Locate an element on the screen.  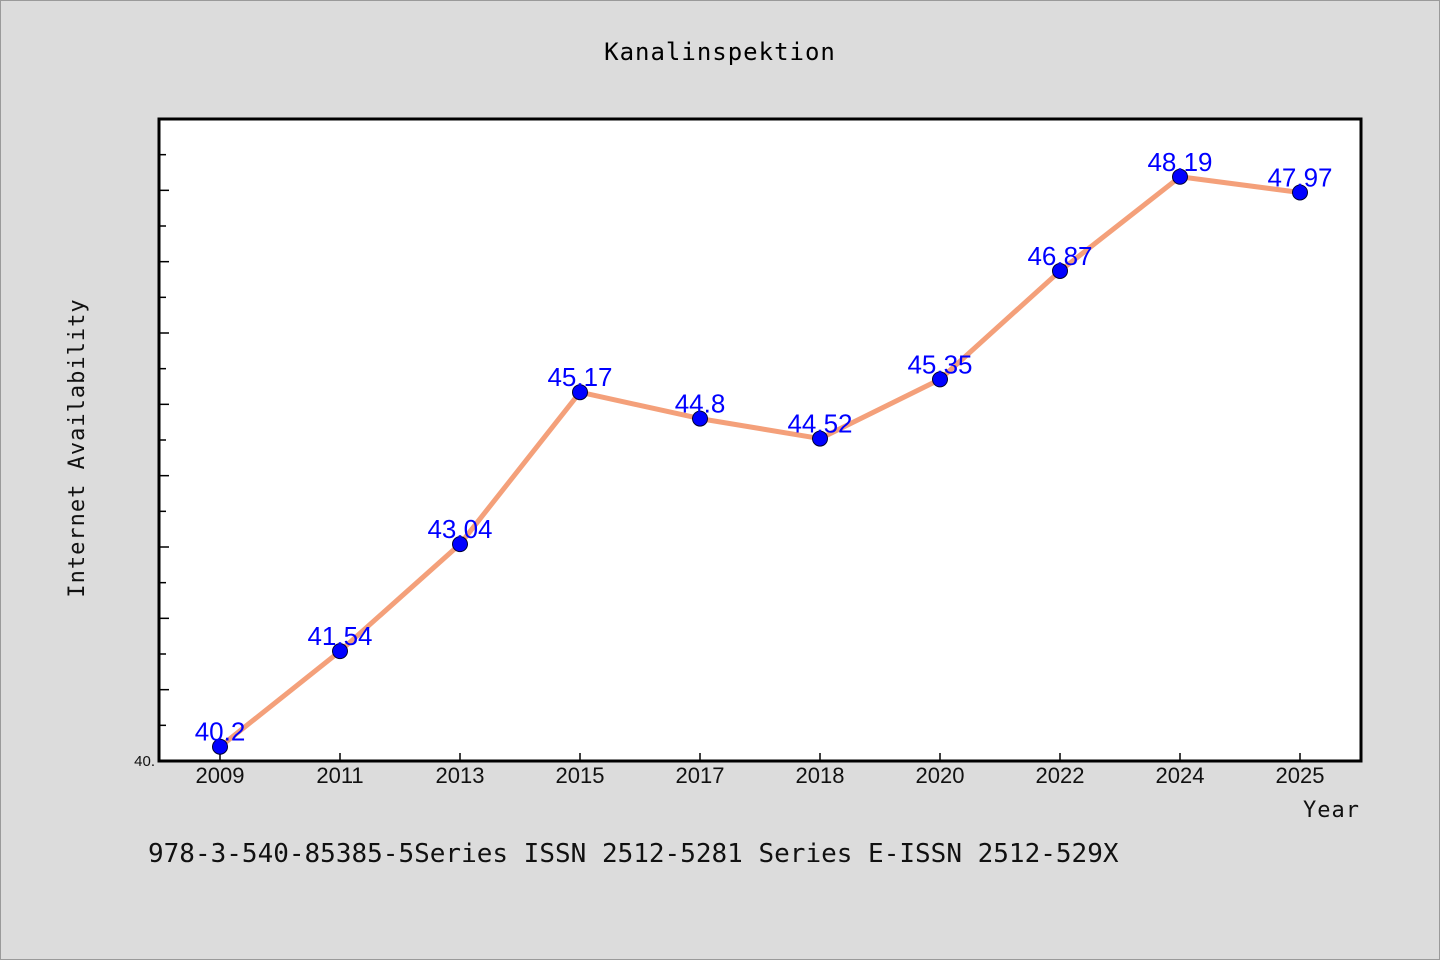
y-axis-ticks is located at coordinates (164, 440).